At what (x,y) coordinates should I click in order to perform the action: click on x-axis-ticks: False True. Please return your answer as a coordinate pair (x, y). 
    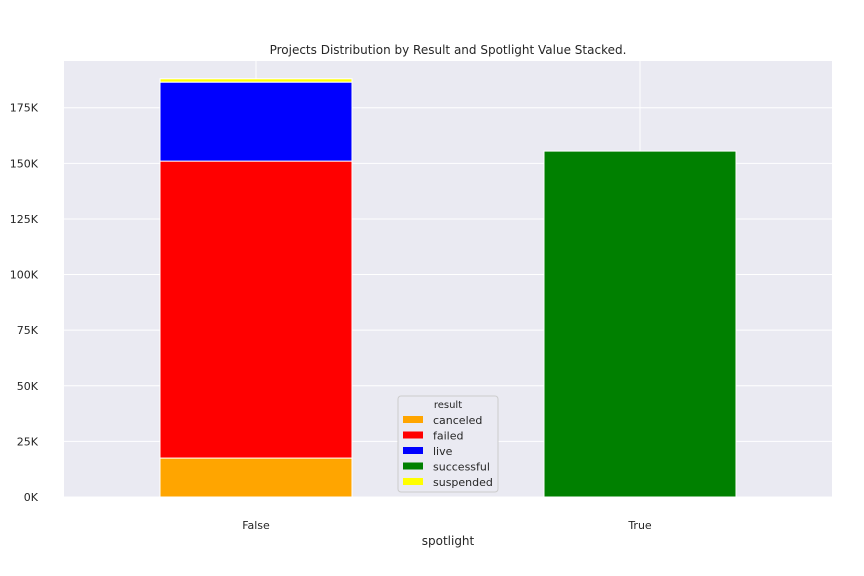
    Looking at the image, I should click on (447, 525).